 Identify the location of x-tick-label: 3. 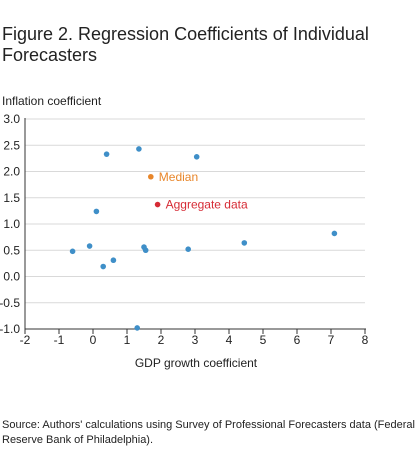
(195, 340).